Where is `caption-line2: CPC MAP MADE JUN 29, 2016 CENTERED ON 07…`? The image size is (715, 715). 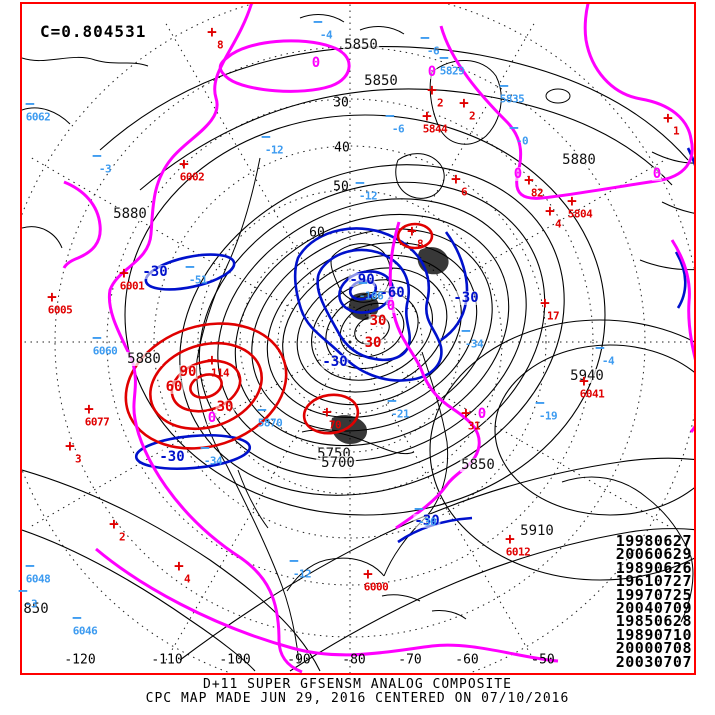 caption-line2: CPC MAP MADE JUN 29, 2016 CENTERED ON 07… is located at coordinates (357, 698).